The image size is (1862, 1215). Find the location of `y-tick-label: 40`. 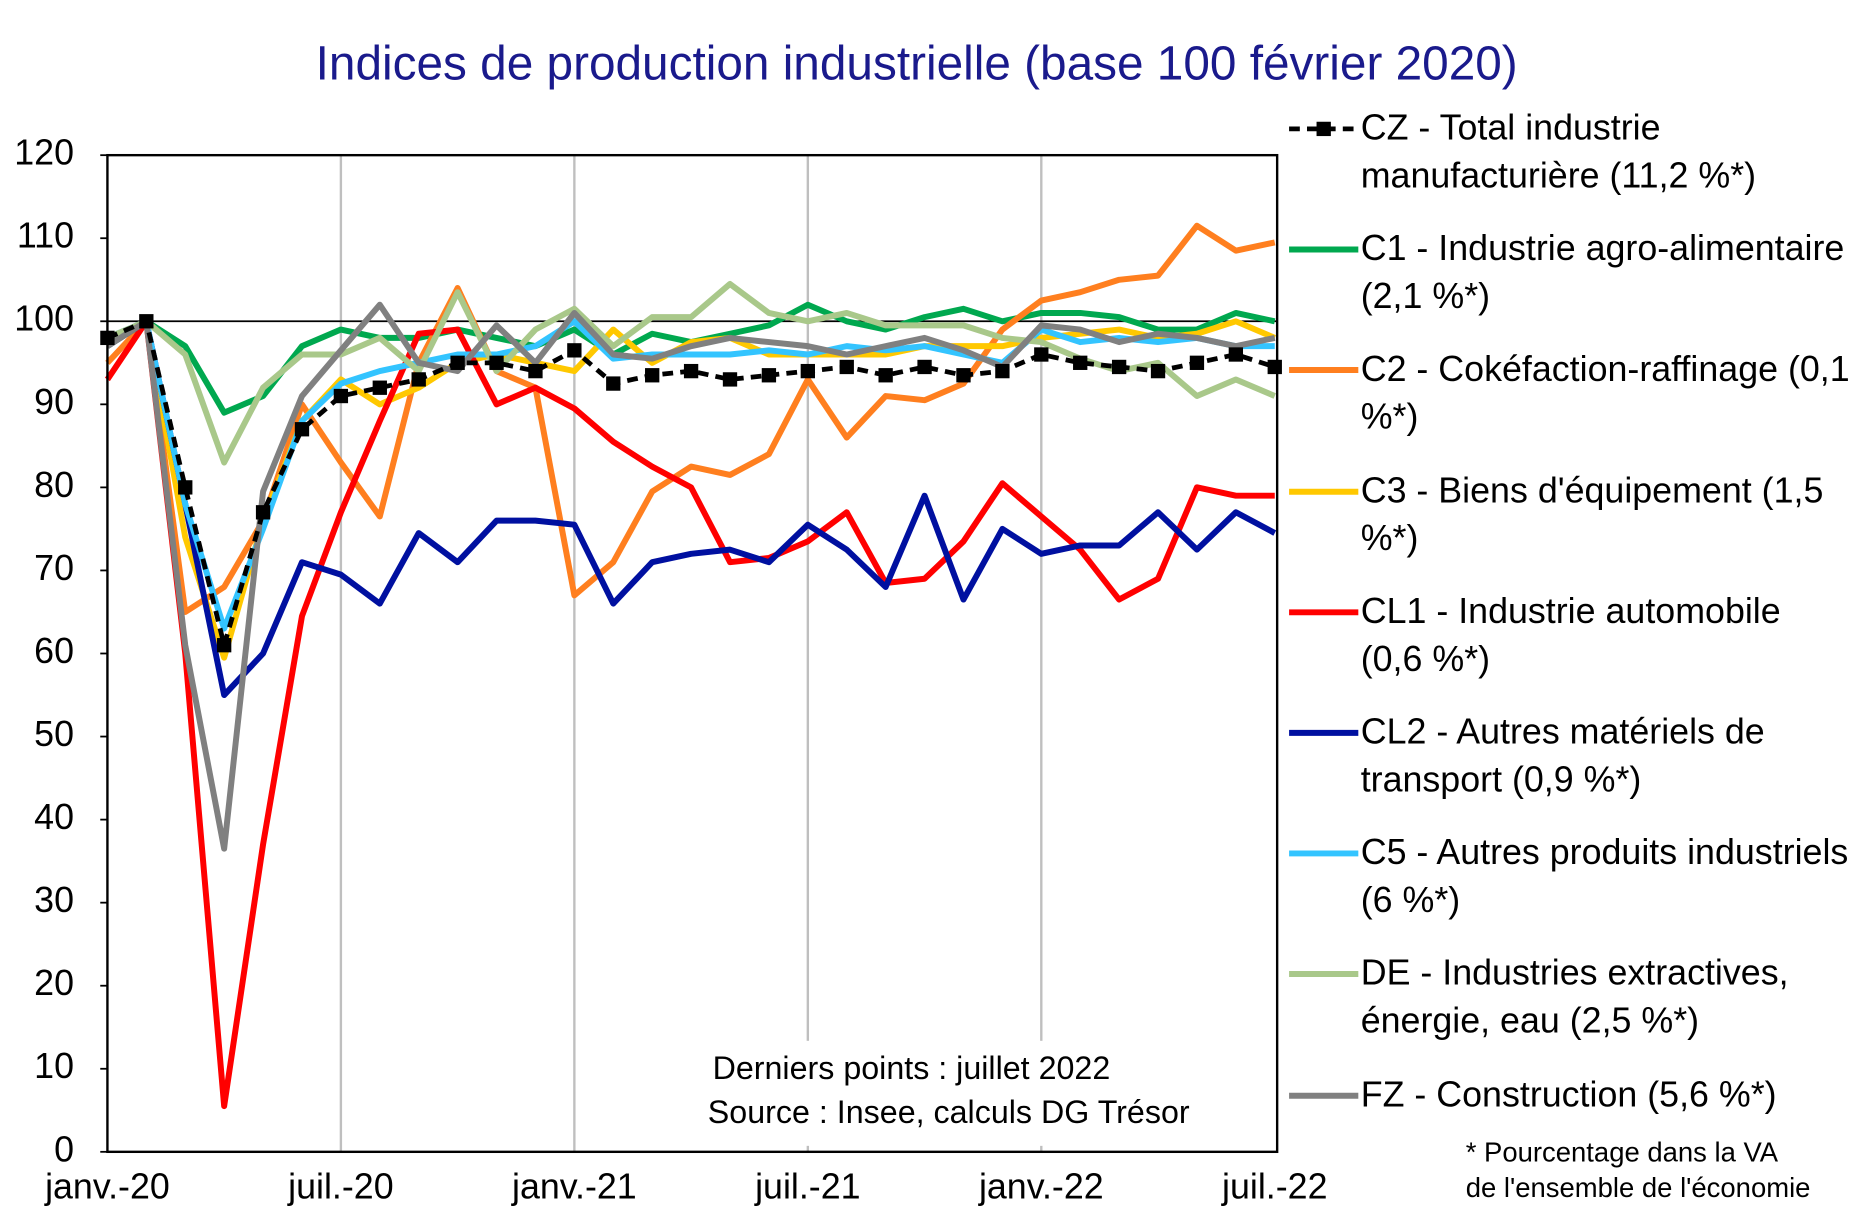

y-tick-label: 40 is located at coordinates (54, 817).